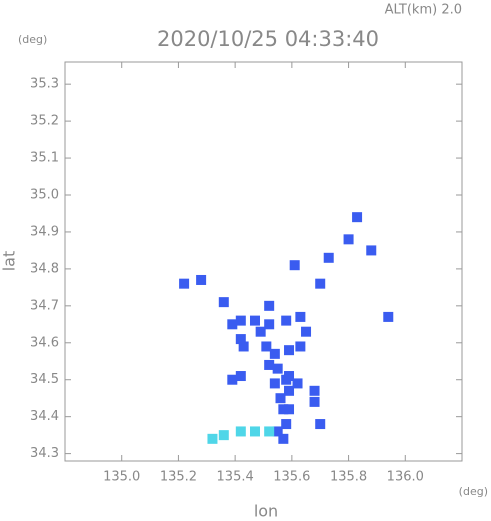 The image size is (491, 521). I want to click on x-axis-label: lon, so click(266, 511).